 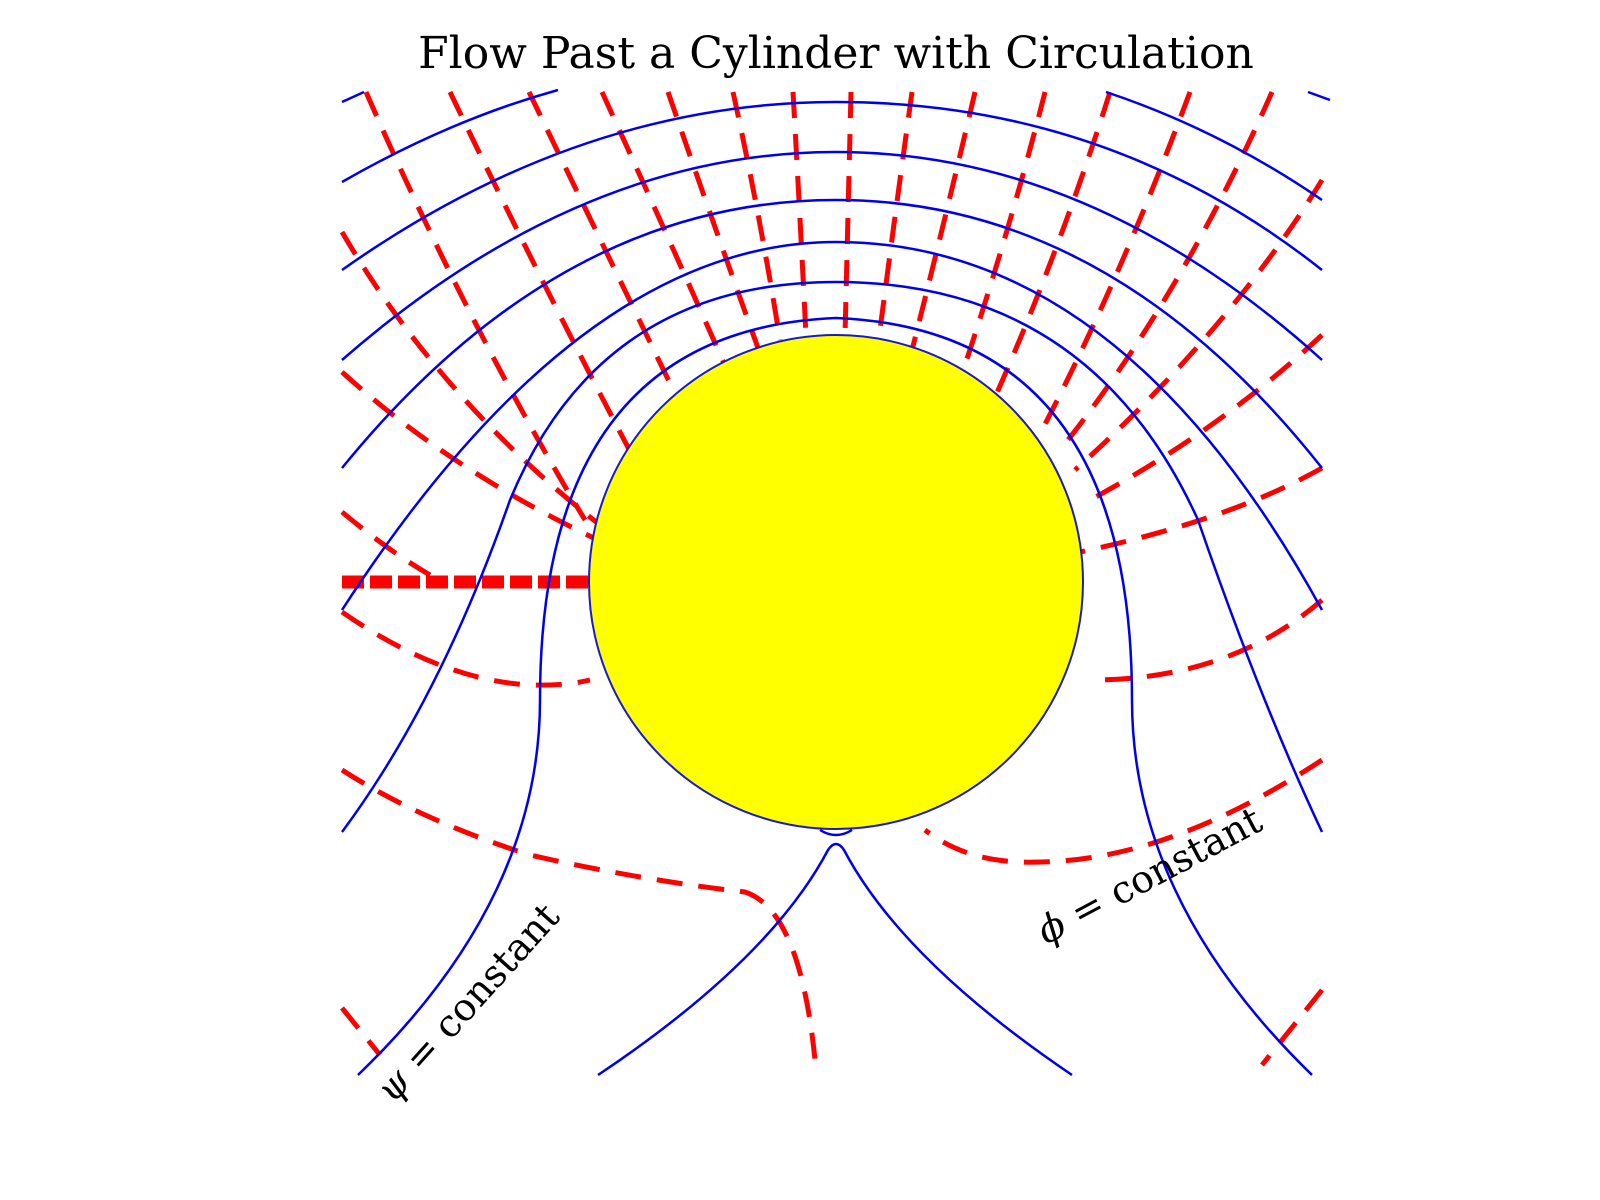 I want to click on diagram-title: Flow Past a Cylinder with Circulation, so click(x=836, y=53).